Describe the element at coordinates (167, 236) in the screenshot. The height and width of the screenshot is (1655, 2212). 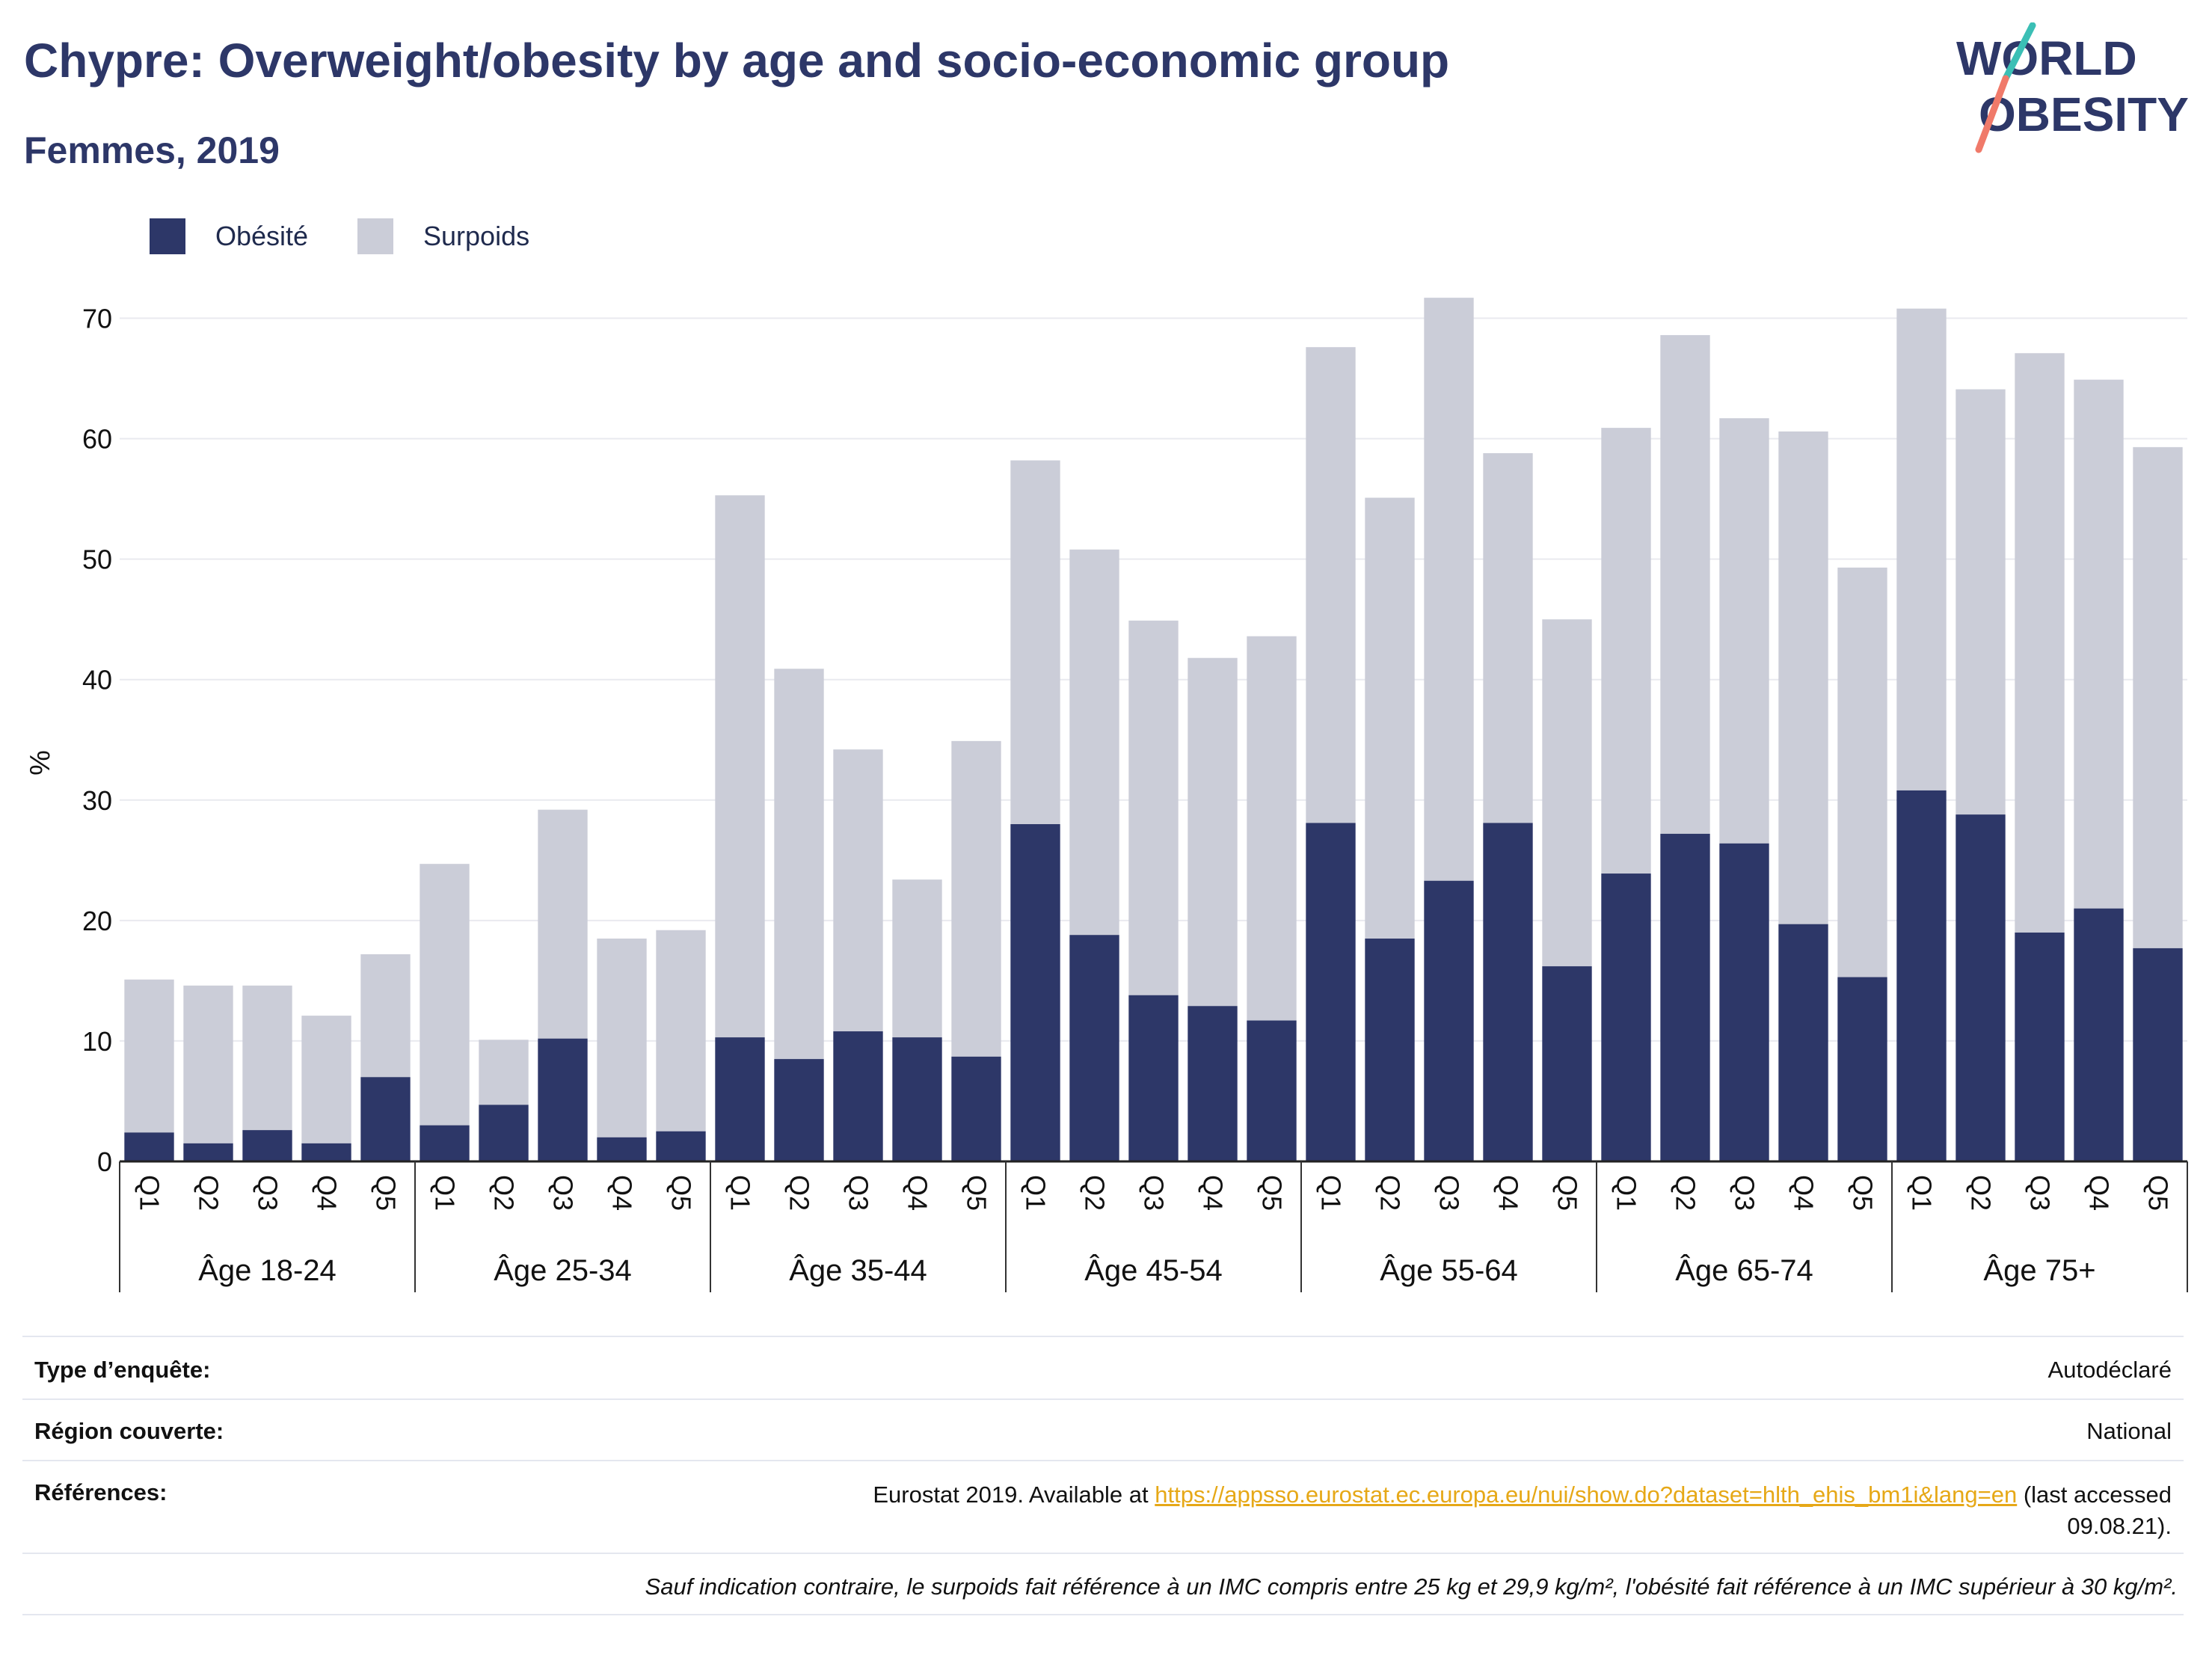
I see `legend-swatch-obesity` at that location.